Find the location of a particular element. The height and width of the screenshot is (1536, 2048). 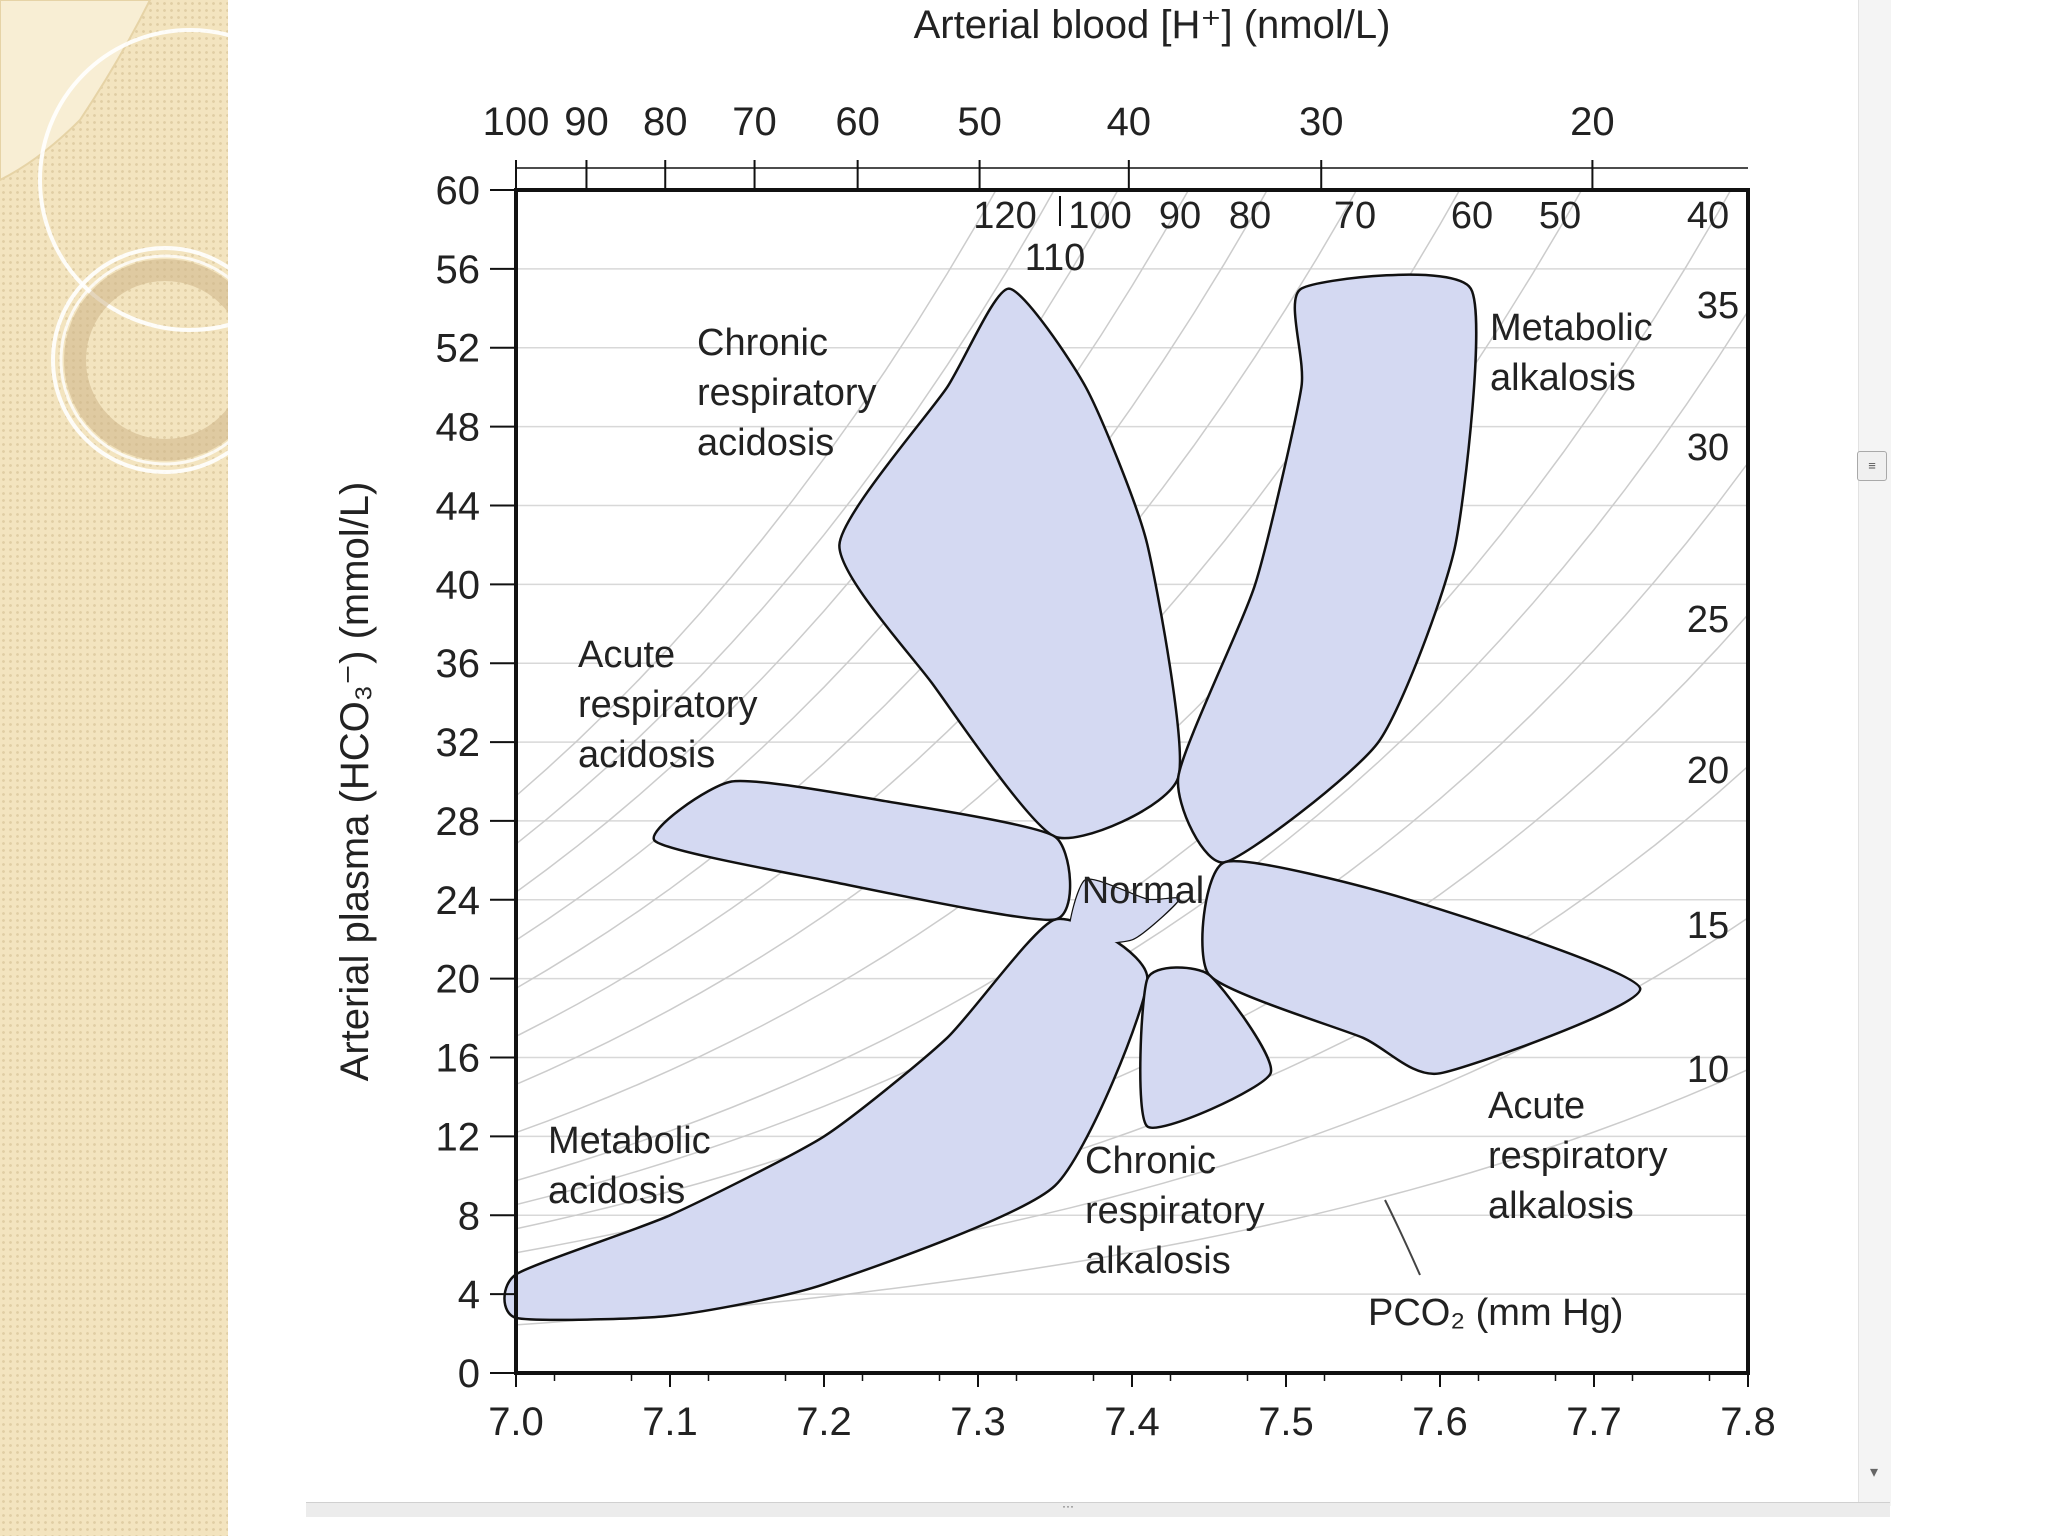

pco2-axis-label: PCO₂ (mm Hg) is located at coordinates (1495, 1313).